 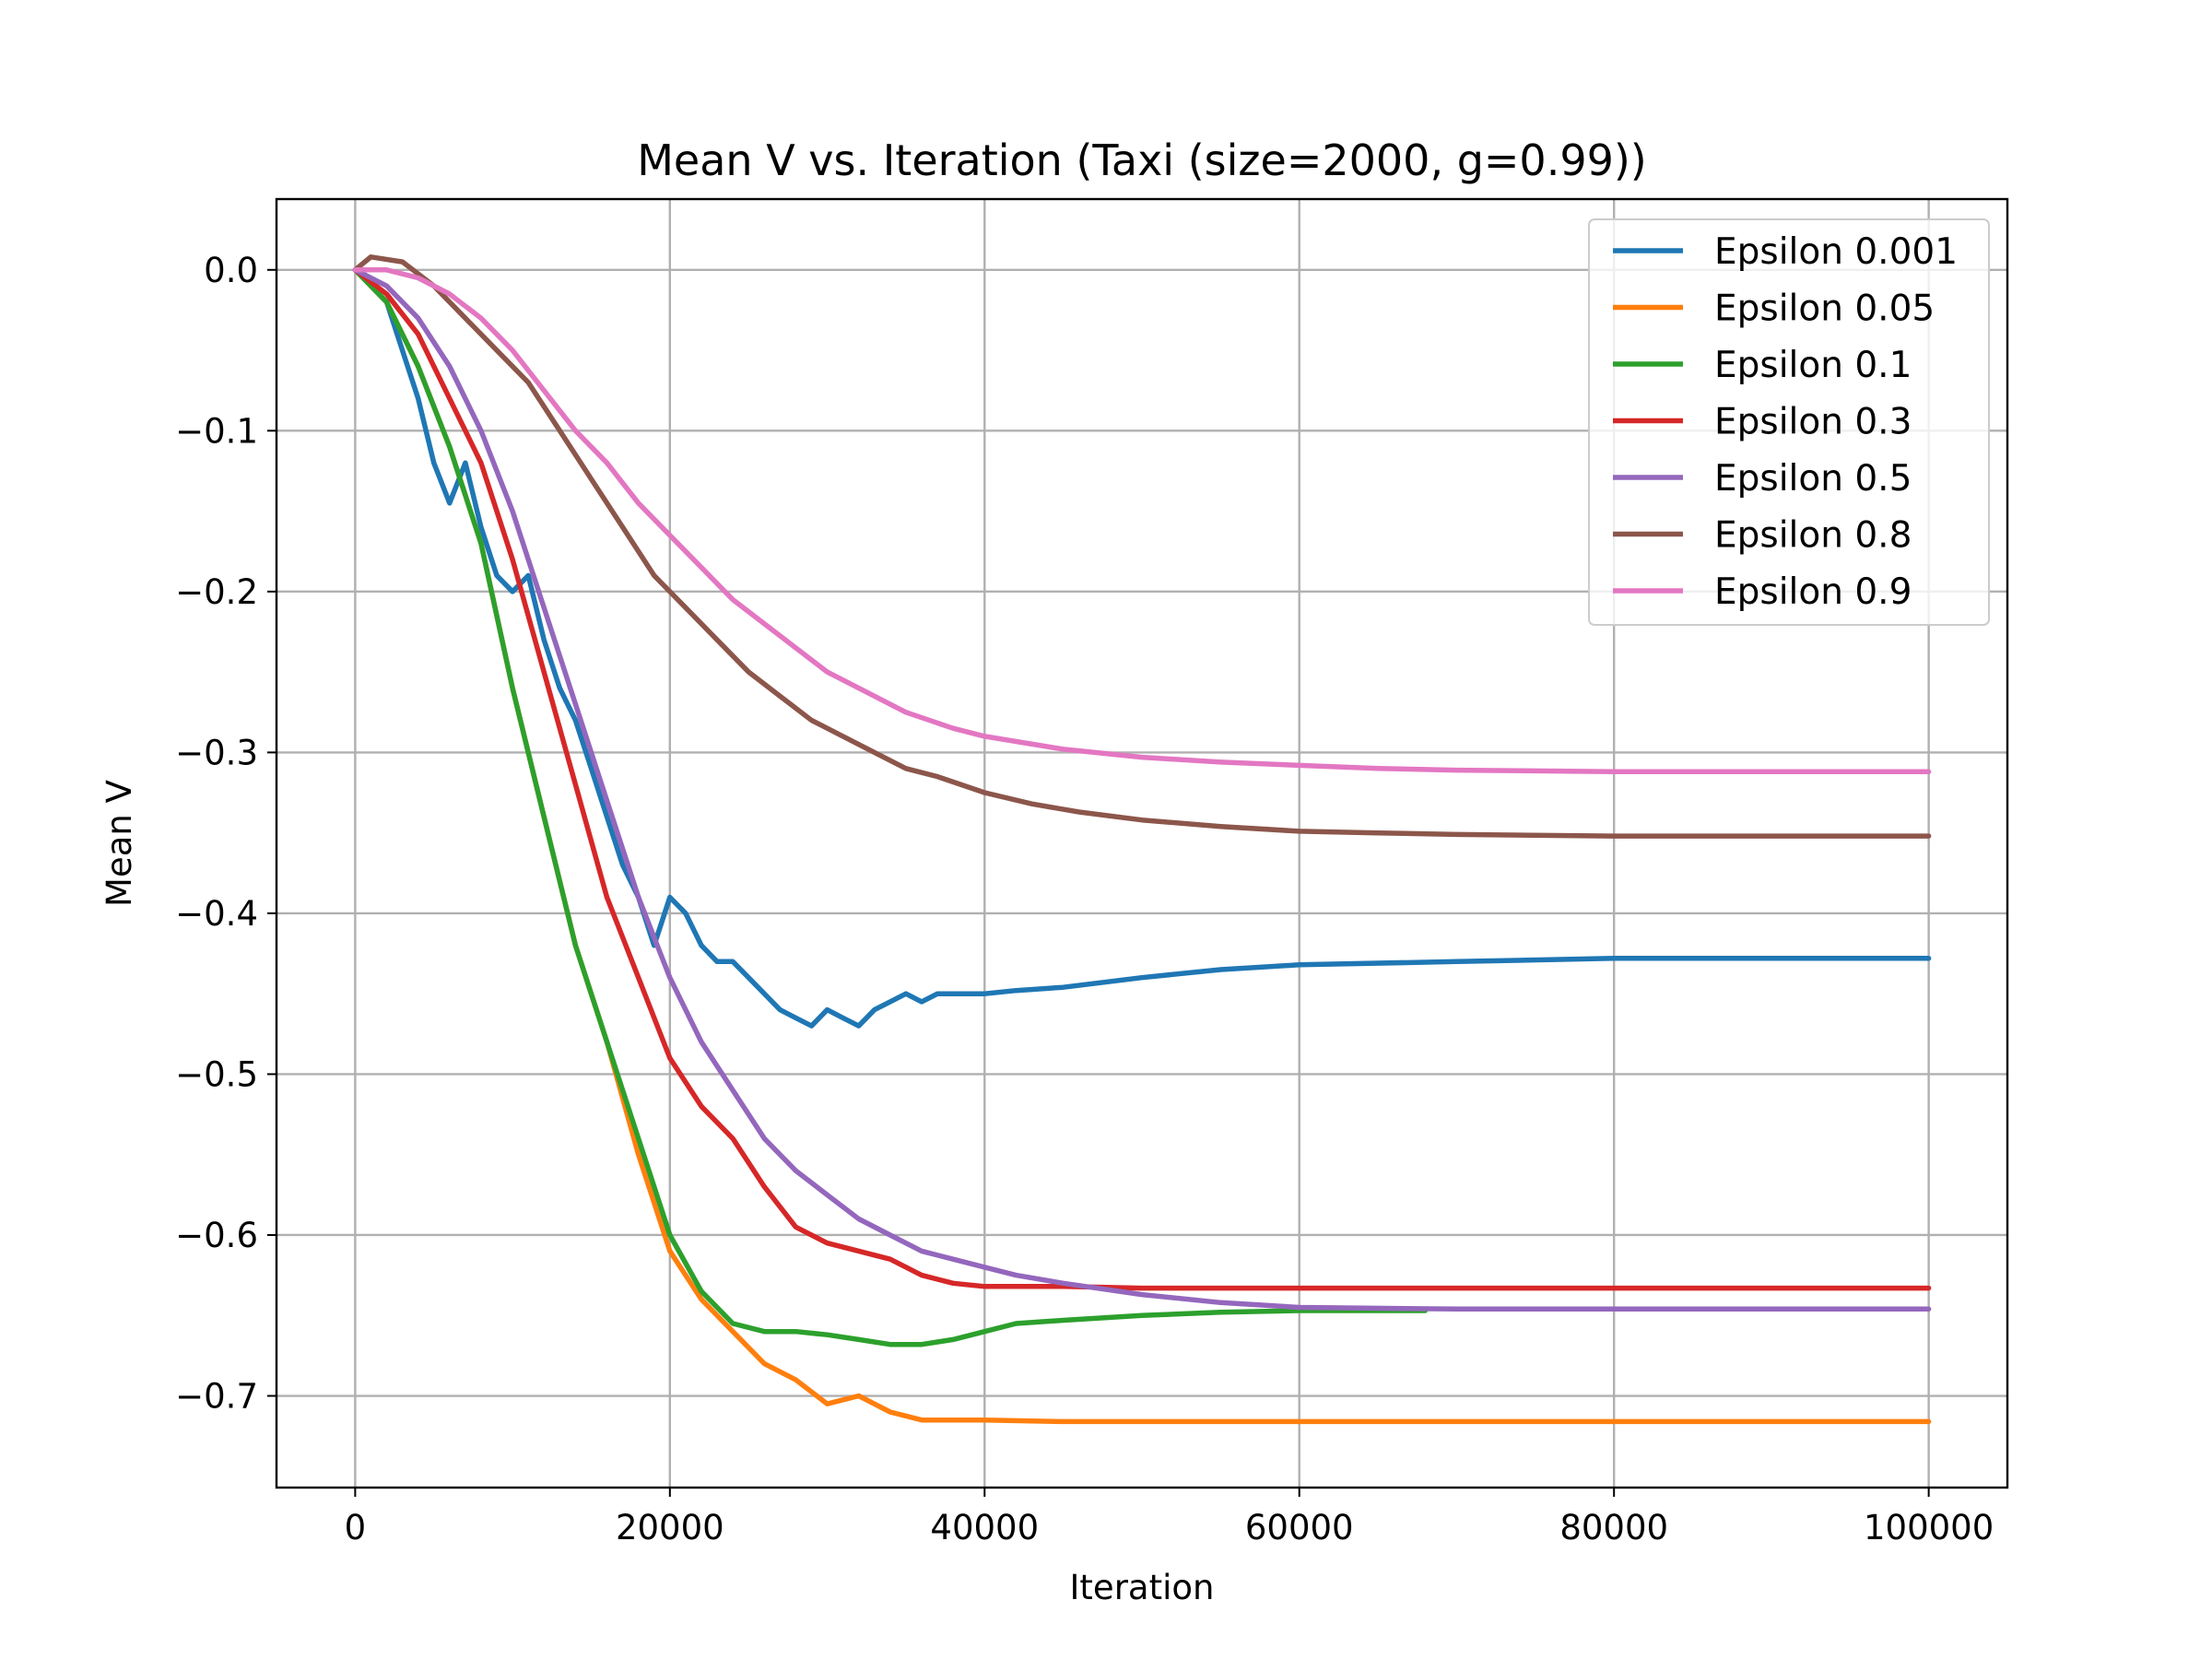 I want to click on y-tick-label: −0.1, so click(x=216, y=431).